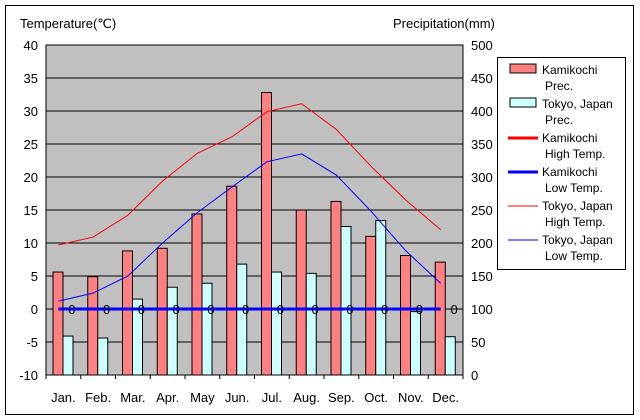  What do you see at coordinates (202, 397) in the screenshot?
I see `x-tick-label: May` at bounding box center [202, 397].